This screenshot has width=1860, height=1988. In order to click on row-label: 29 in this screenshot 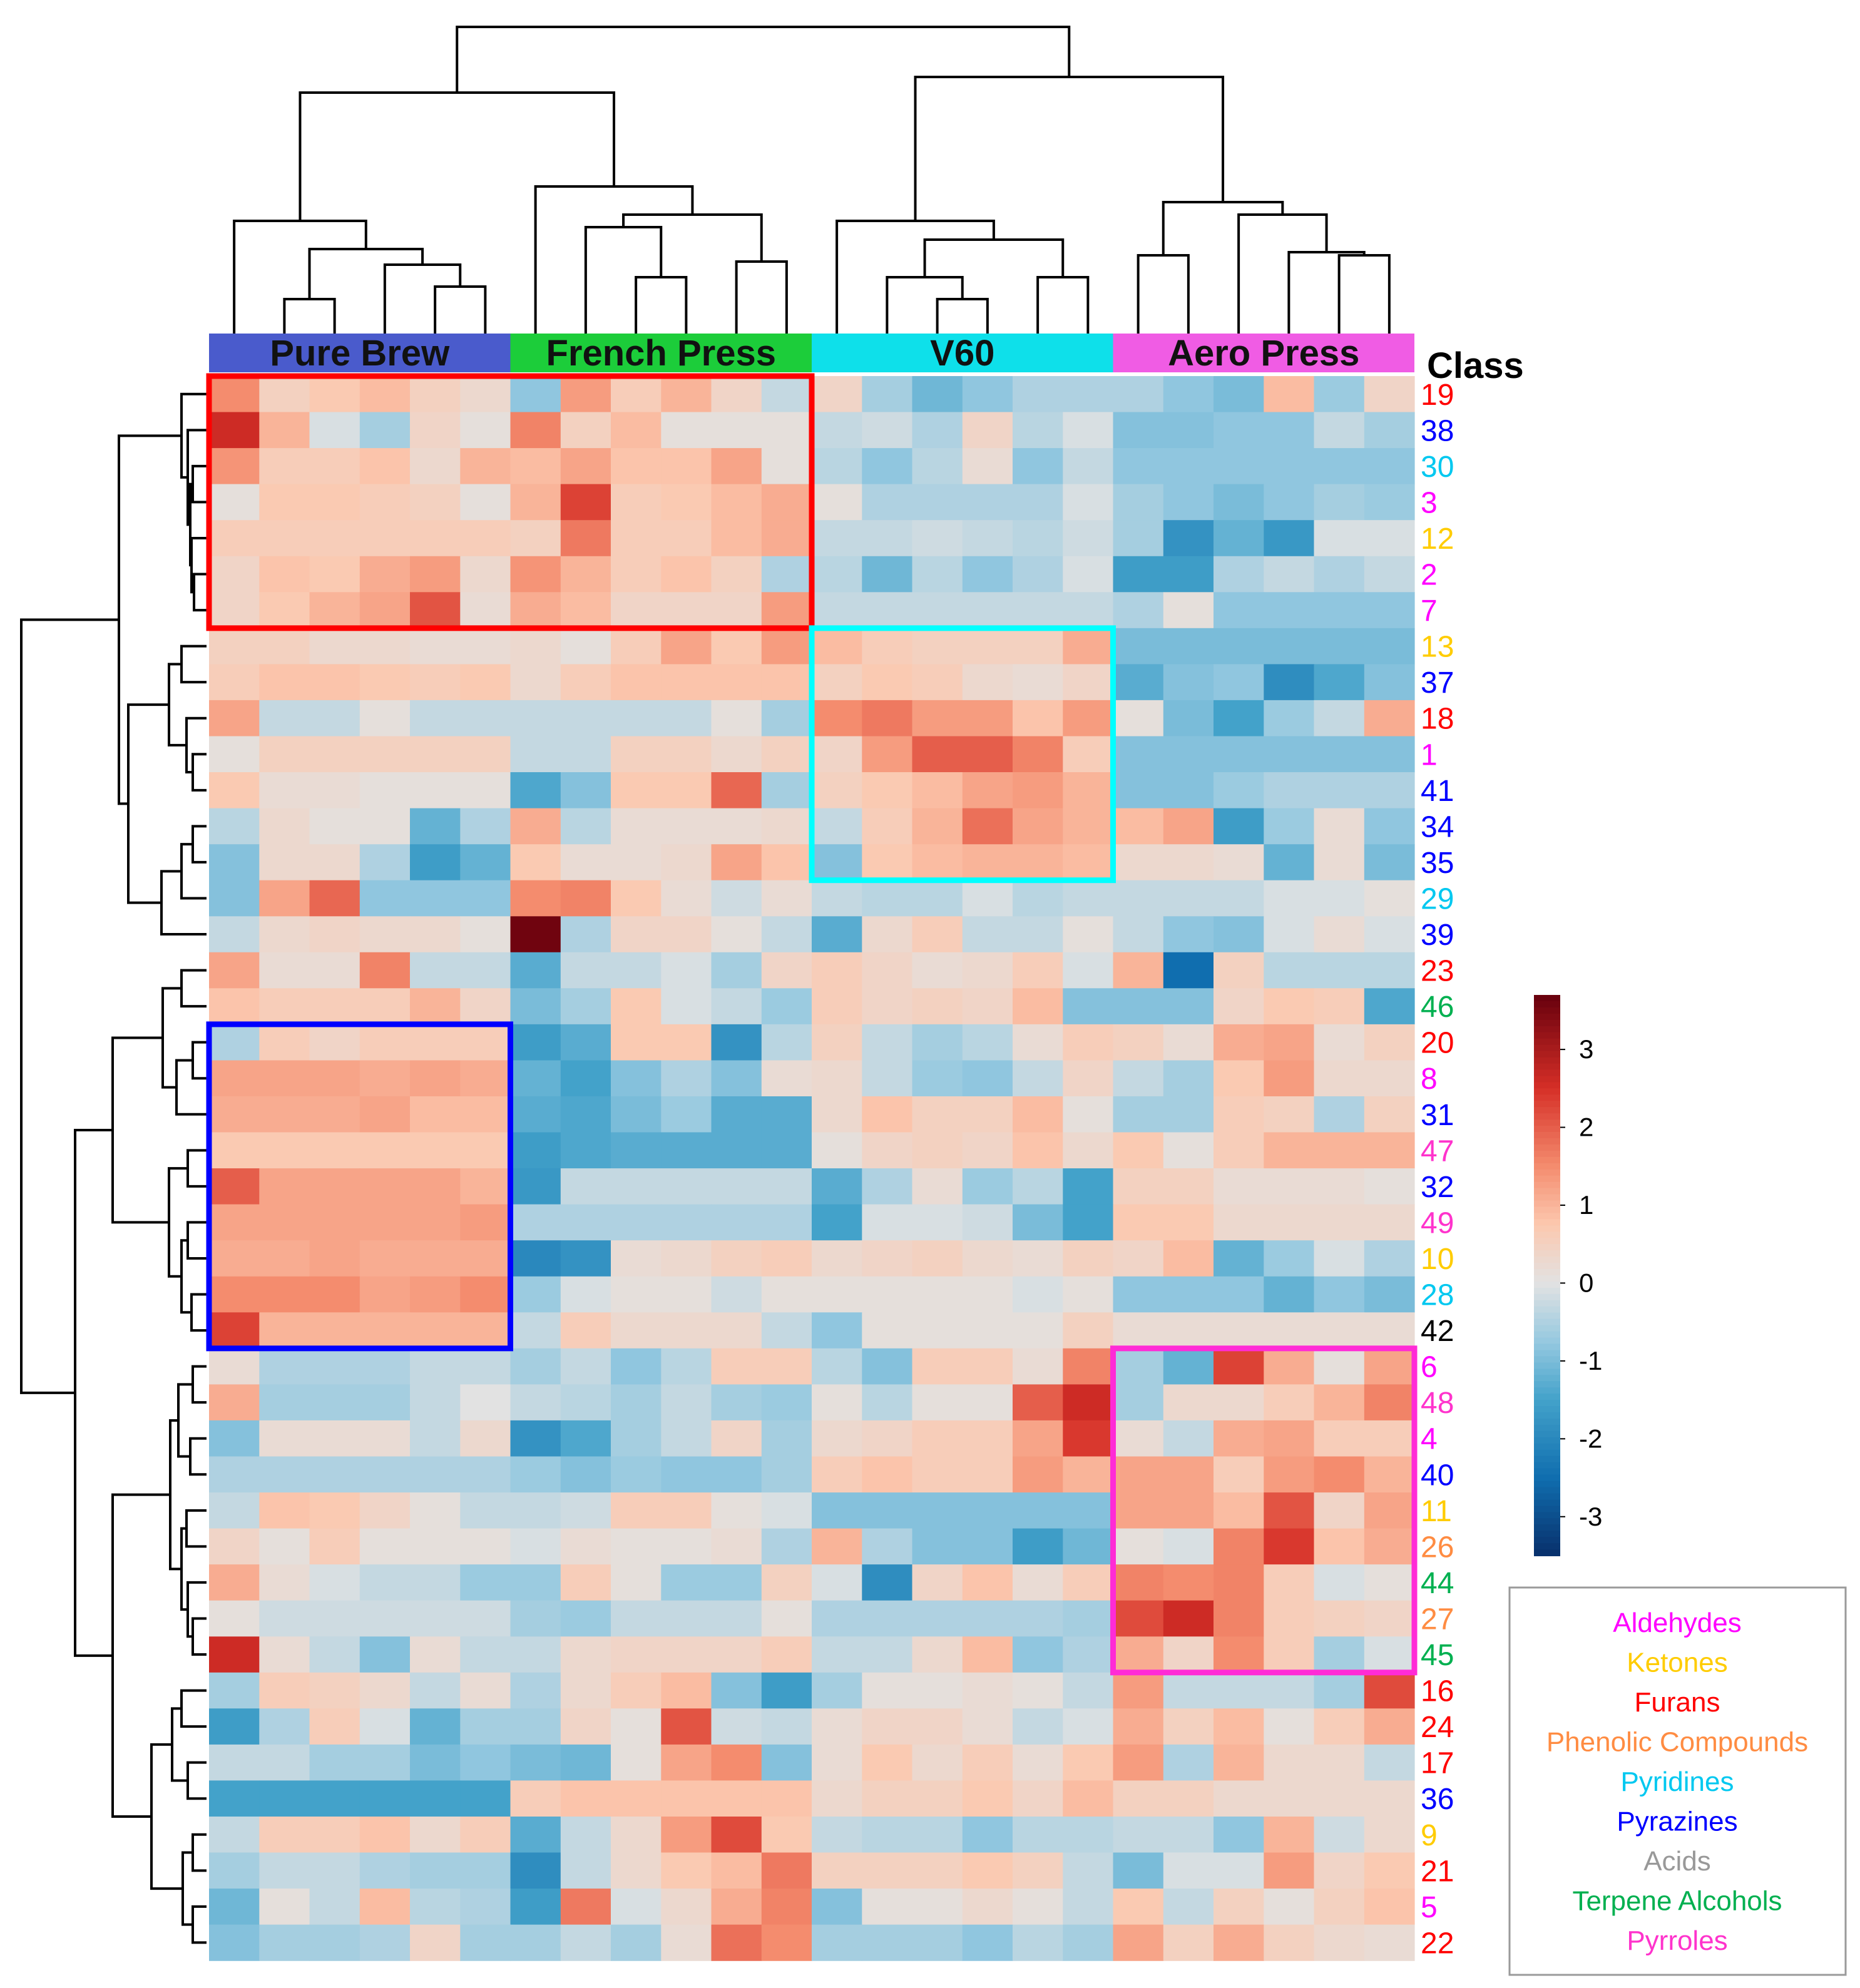, I will do `click(1437, 898)`.